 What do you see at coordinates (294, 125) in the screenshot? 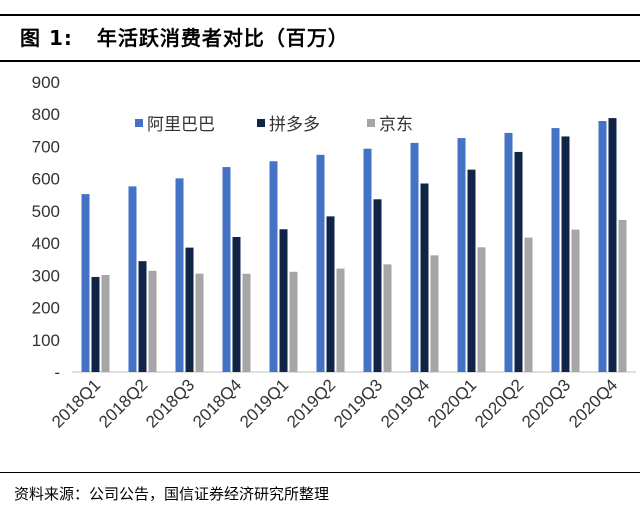
I see `legend-label-pinduoduo: 拼多多` at bounding box center [294, 125].